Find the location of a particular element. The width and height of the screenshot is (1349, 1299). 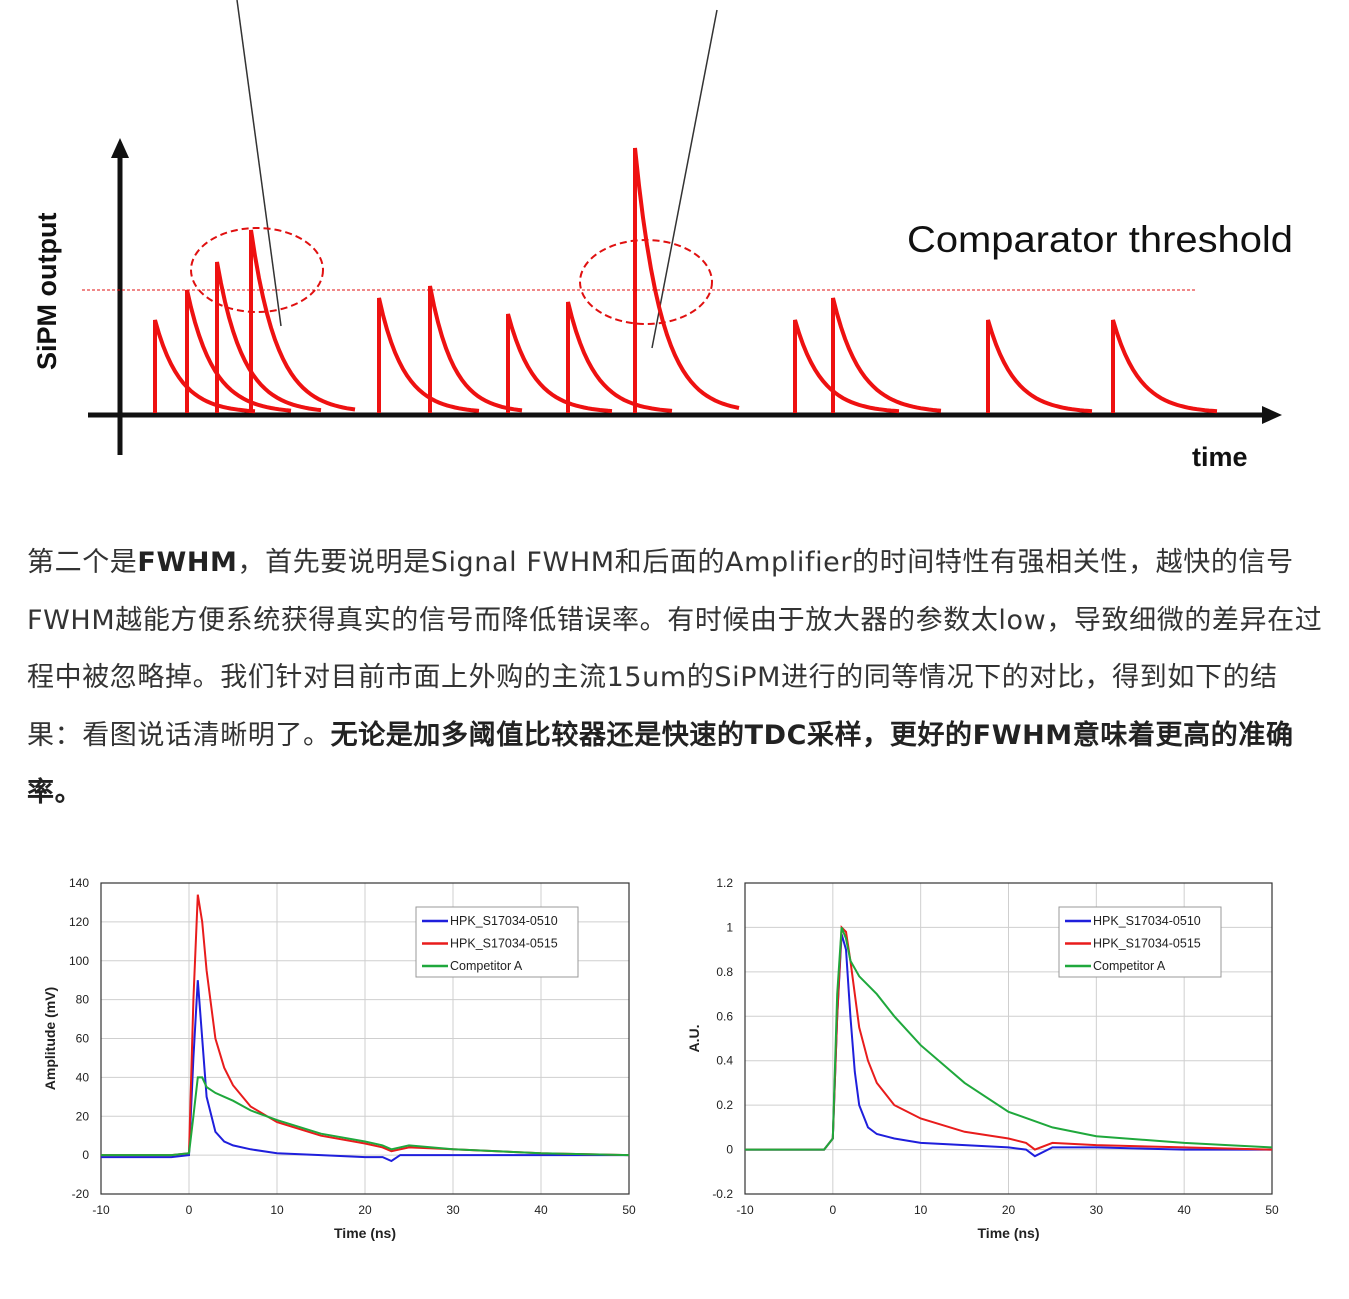

diagram-annotation-line-right is located at coordinates (684, 179).